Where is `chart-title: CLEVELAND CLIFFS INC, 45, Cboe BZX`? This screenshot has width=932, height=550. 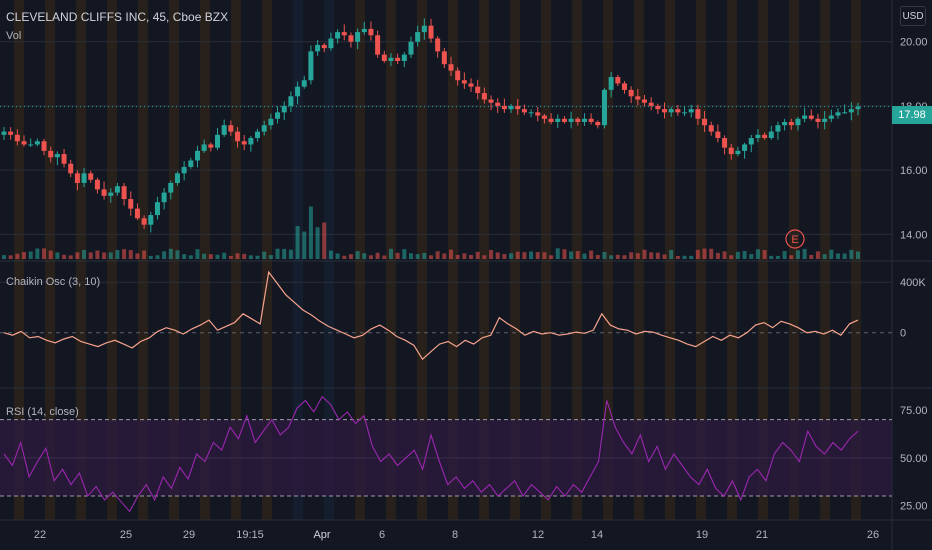
chart-title: CLEVELAND CLIFFS INC, 45, Cboe BZX is located at coordinates (117, 17).